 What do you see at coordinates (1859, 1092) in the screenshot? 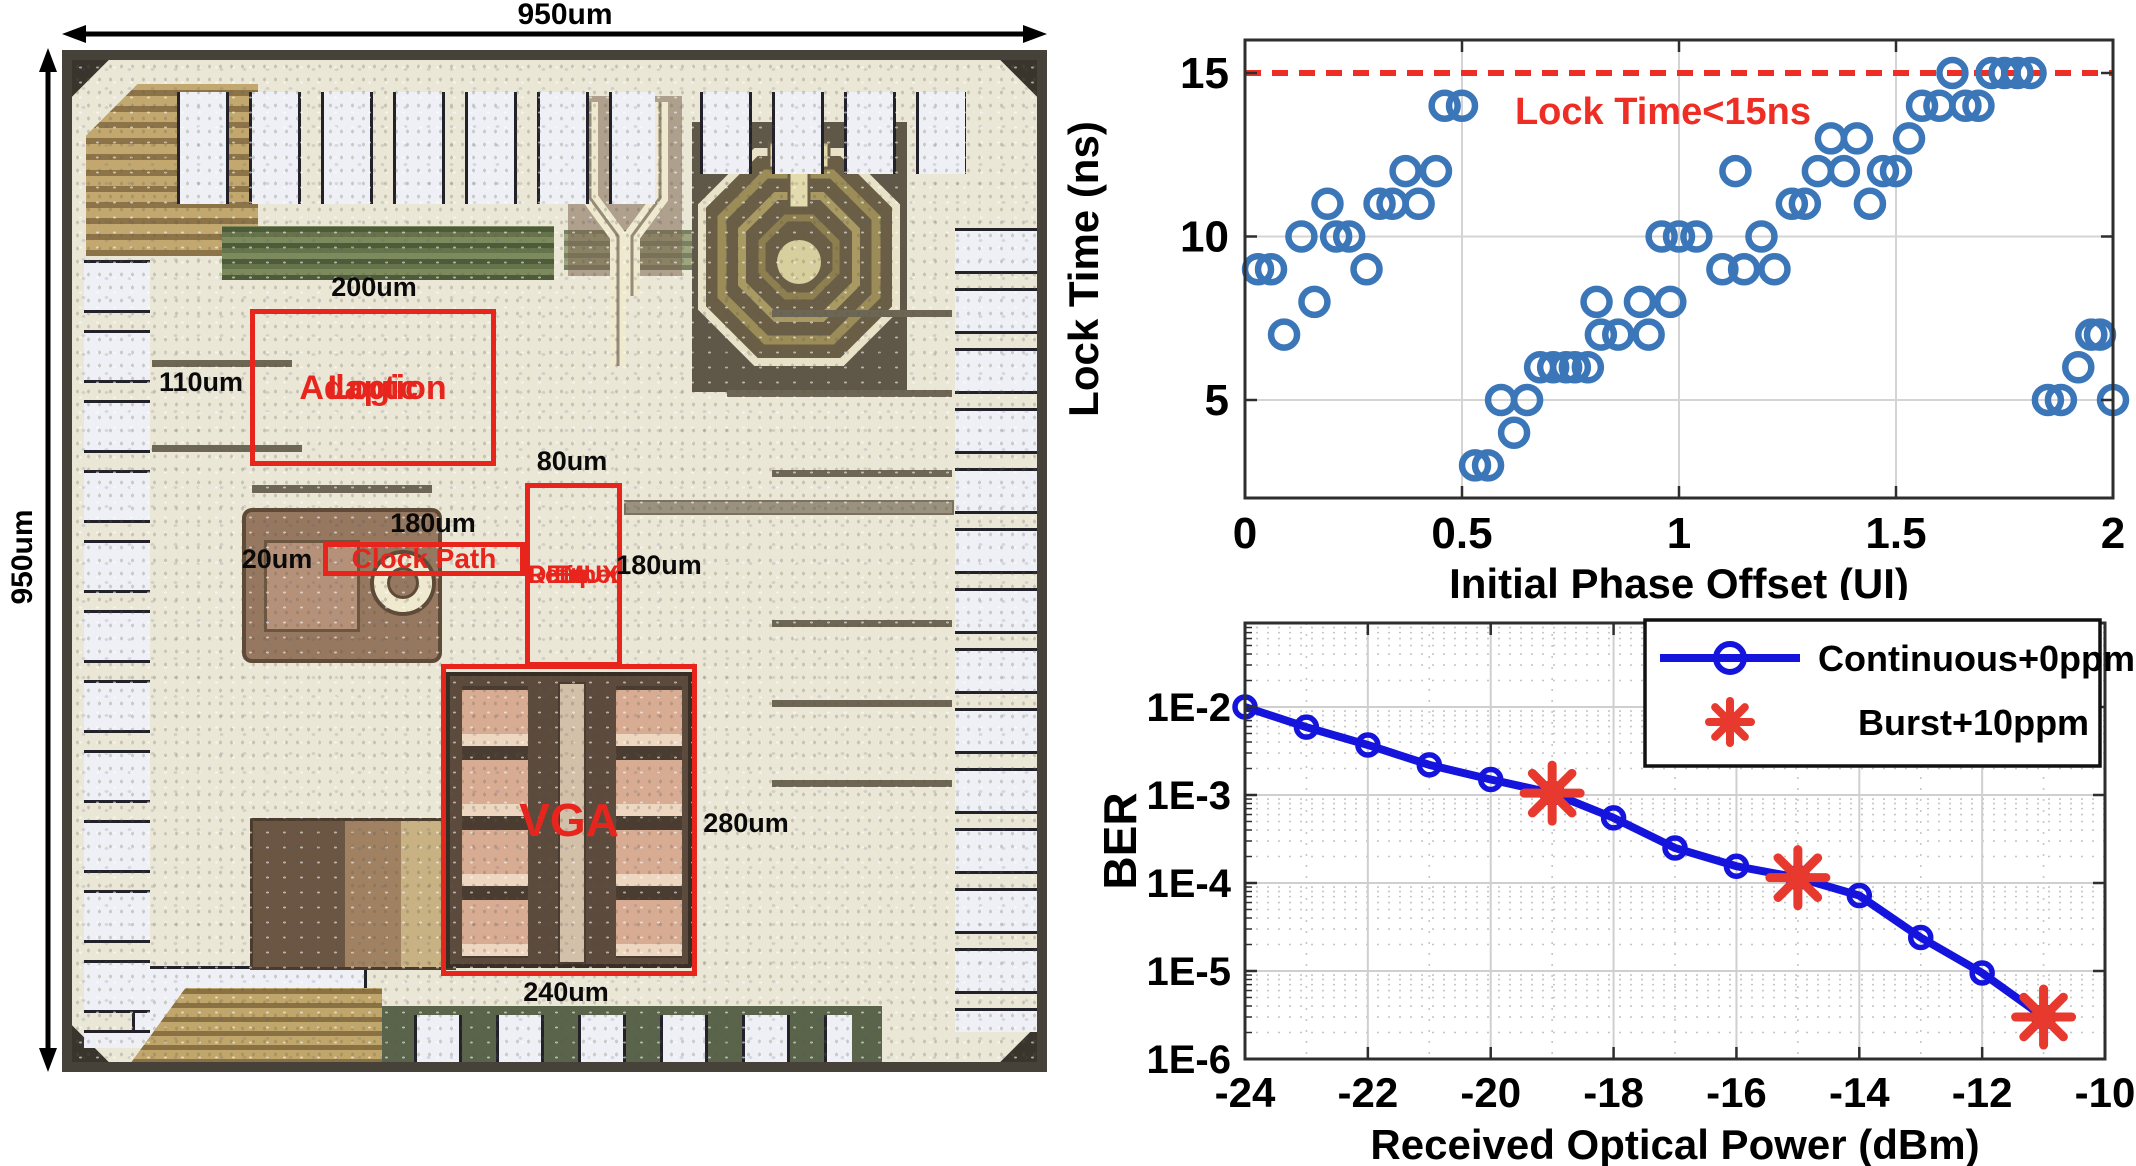
I see `x-tick-label: -14` at bounding box center [1859, 1092].